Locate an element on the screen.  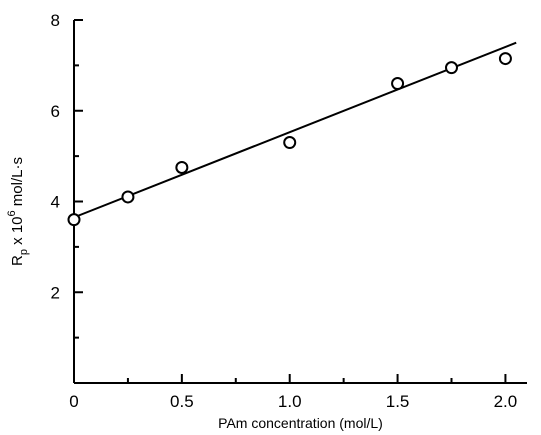
y-tick-label: 8 is located at coordinates (55, 20).